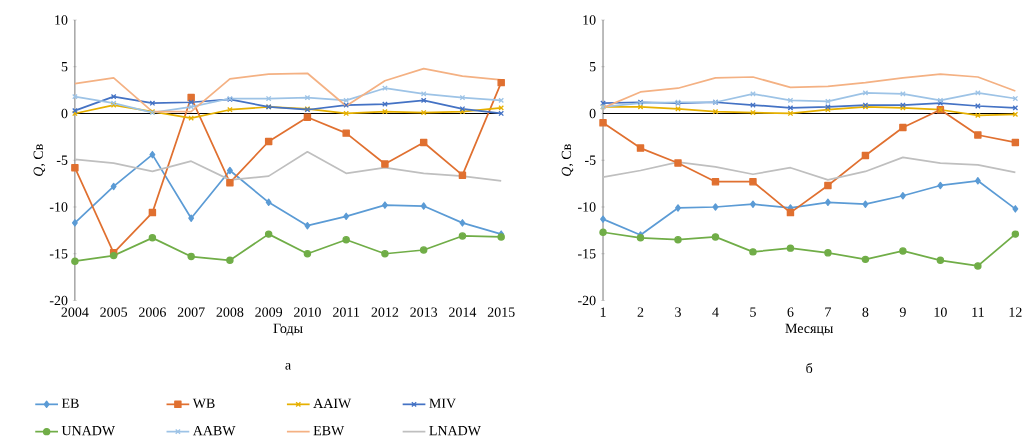 This screenshot has height=445, width=1027. Describe the element at coordinates (442, 403) in the screenshot. I see `legend-label: MIV` at that location.